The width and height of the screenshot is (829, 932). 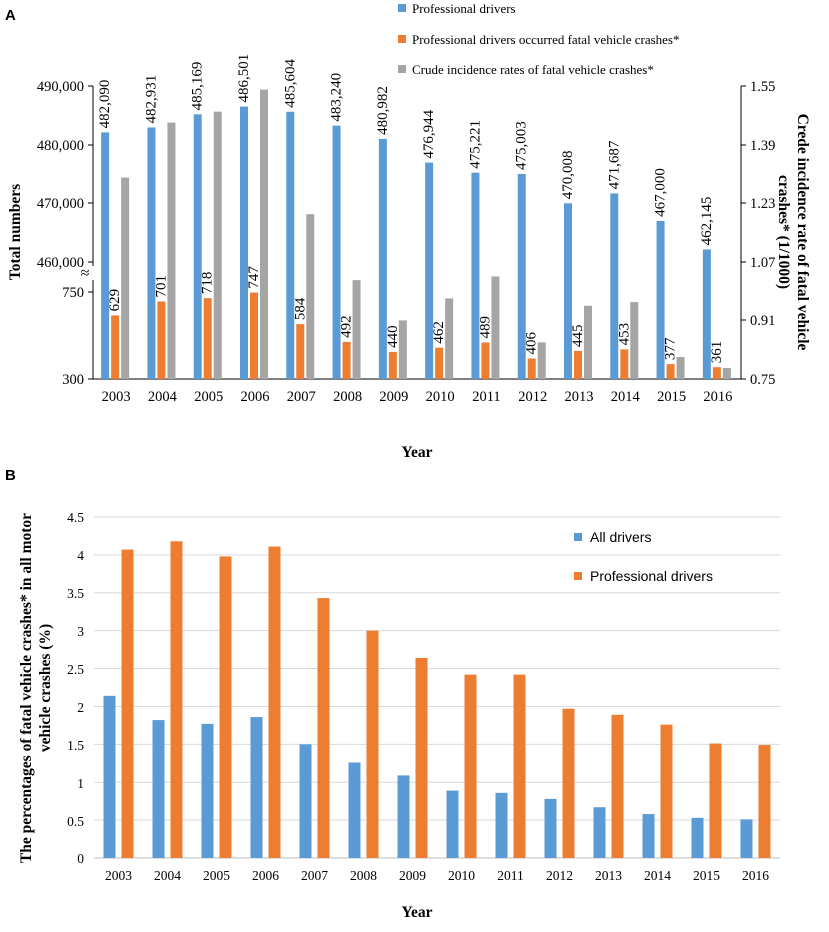 What do you see at coordinates (75, 688) in the screenshot?
I see `panel-b-y-ticks: 4.5 4 3.5 3 2.5 2 1.5 1 0.5 0` at bounding box center [75, 688].